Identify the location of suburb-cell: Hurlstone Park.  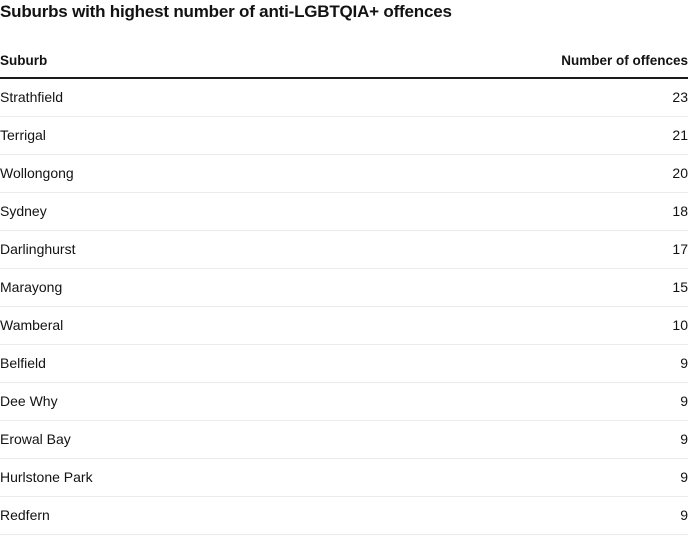
(172, 477).